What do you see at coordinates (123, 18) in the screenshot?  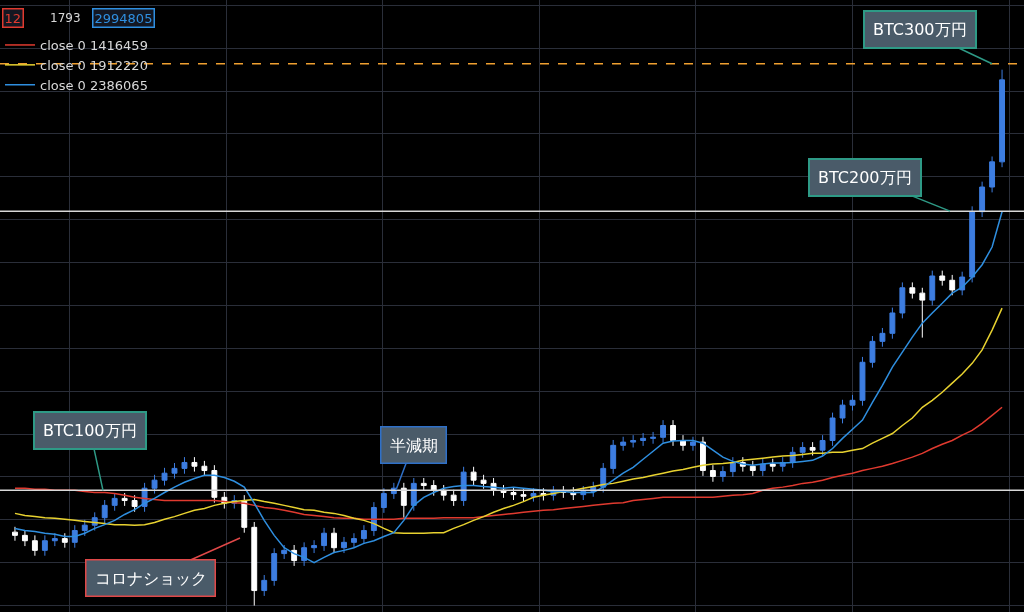 I see `text: 2994805` at bounding box center [123, 18].